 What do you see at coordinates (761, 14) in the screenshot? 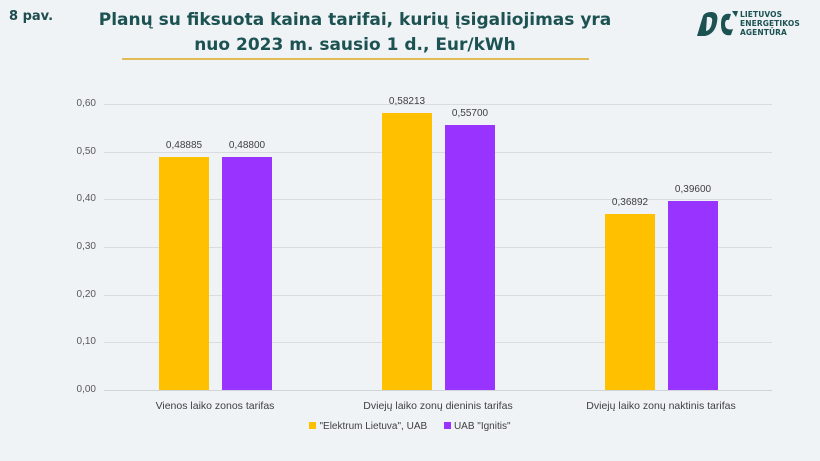
I see `logo-line-1: LIETUVOS` at bounding box center [761, 14].